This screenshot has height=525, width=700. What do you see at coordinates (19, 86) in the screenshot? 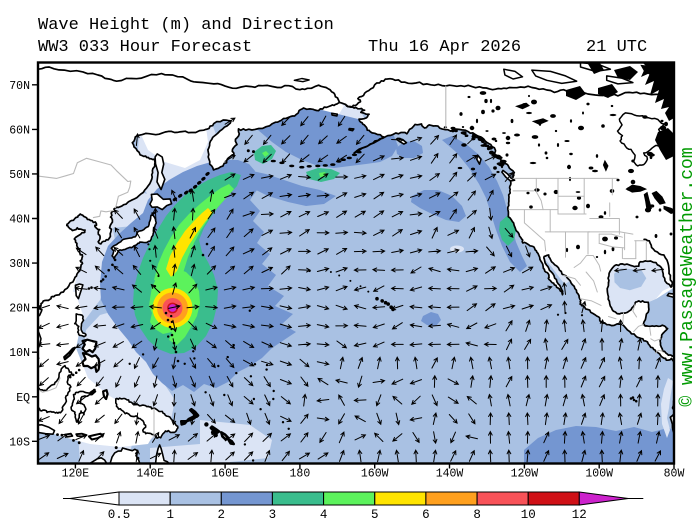
I see `svg-text: 70N` at bounding box center [19, 86].